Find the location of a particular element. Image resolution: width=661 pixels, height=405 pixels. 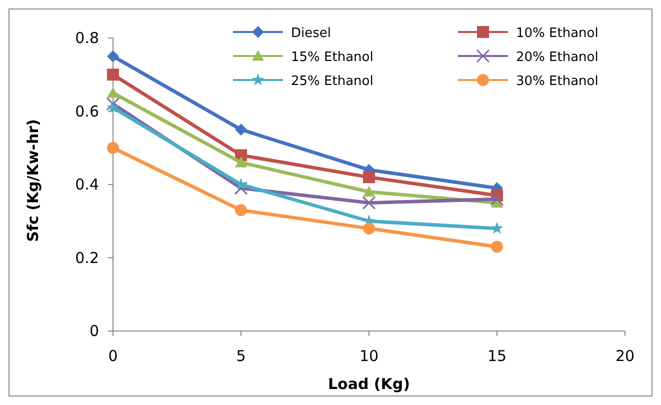

y-tick-label: 0 is located at coordinates (94, 331).